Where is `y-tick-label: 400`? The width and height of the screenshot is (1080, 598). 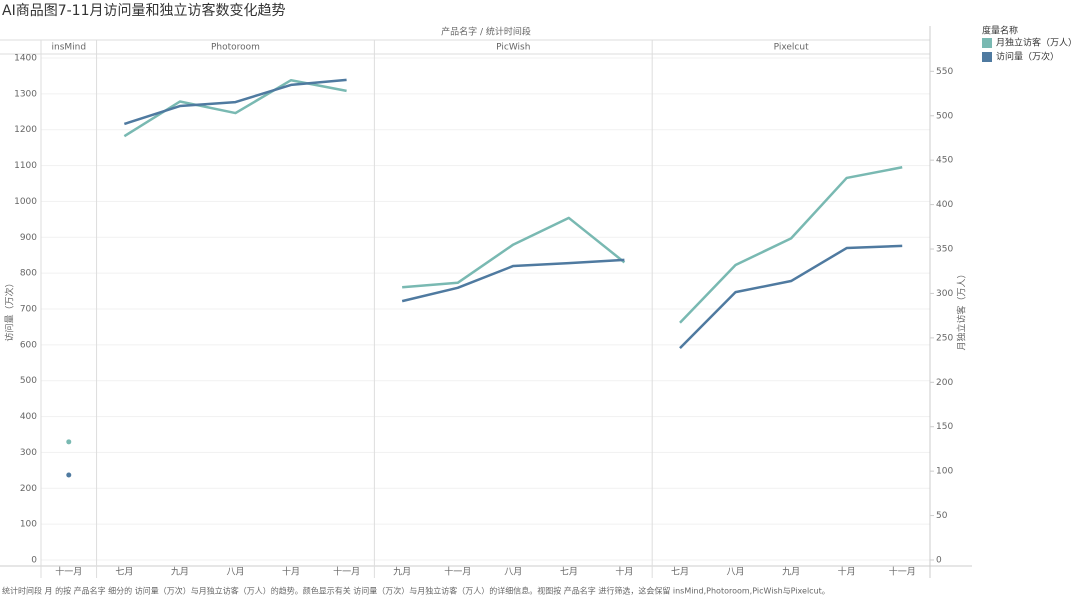 y-tick-label: 400 is located at coordinates (28, 417).